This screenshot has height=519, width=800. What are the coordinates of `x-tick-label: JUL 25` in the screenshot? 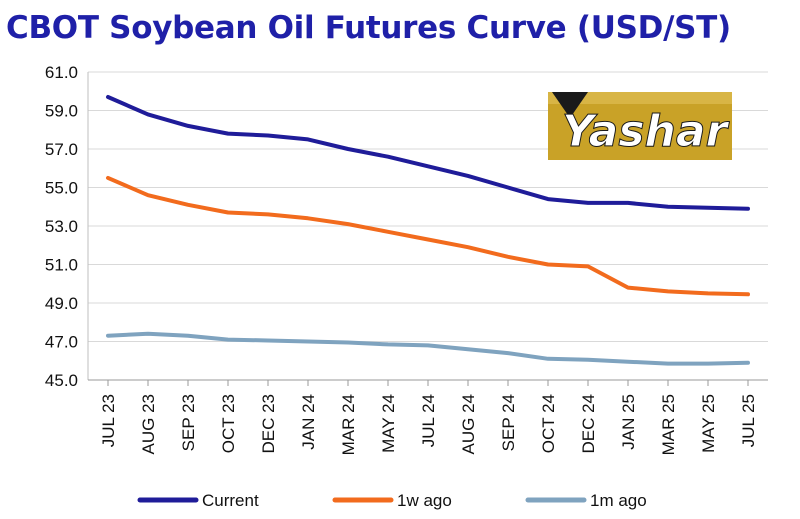 It's located at (748, 420).